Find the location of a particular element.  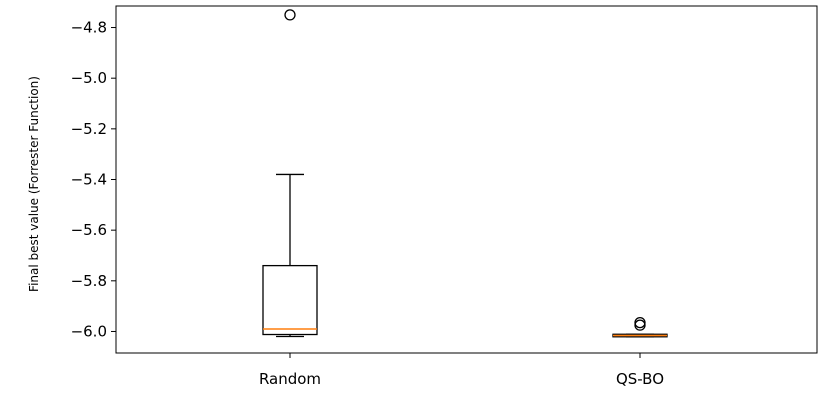

y-tick-label: −5.6 is located at coordinates (89, 230).